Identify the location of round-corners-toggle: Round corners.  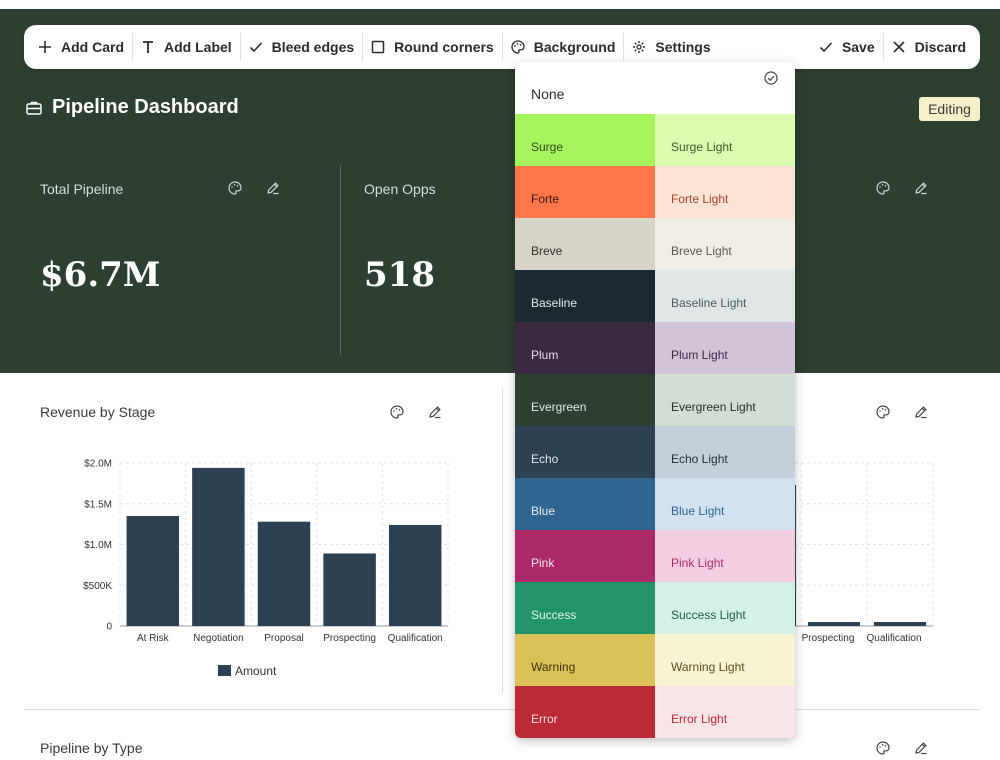
(432, 47).